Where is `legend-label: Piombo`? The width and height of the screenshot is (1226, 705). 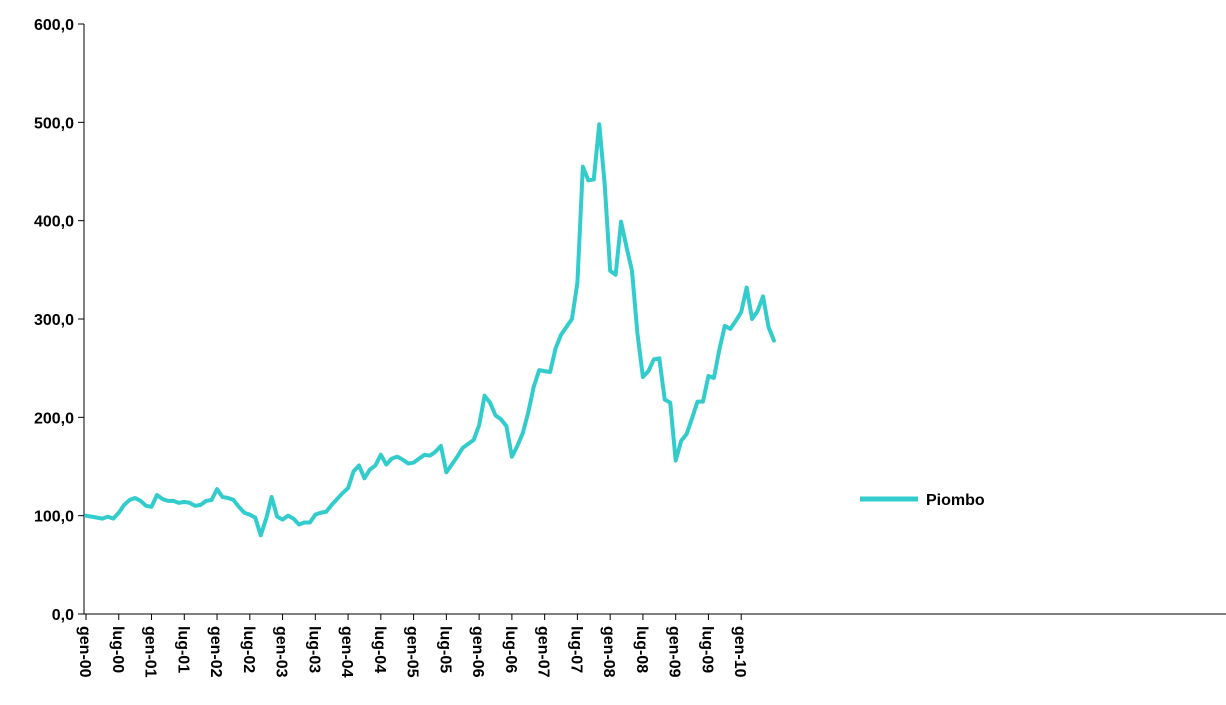
legend-label: Piombo is located at coordinates (955, 500).